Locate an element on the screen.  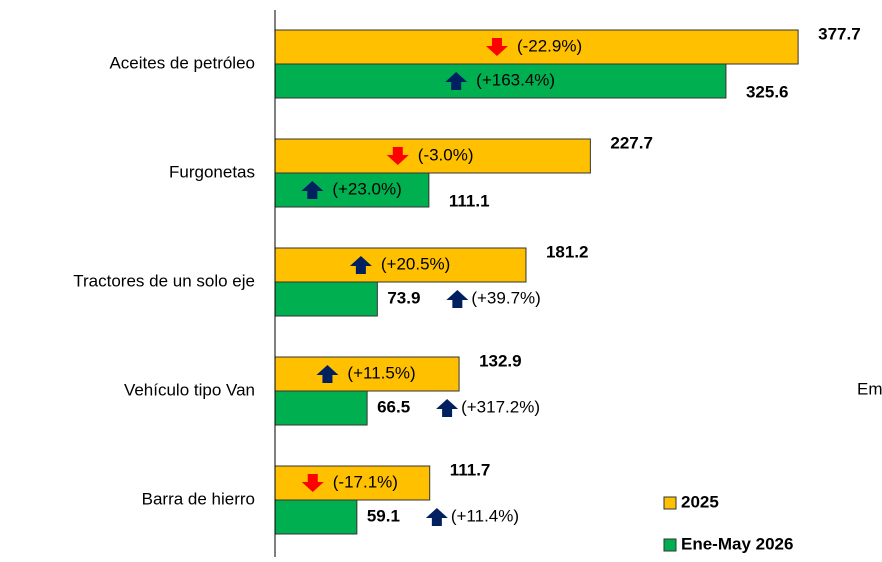
change-label: (+39.7%) is located at coordinates (505, 297).